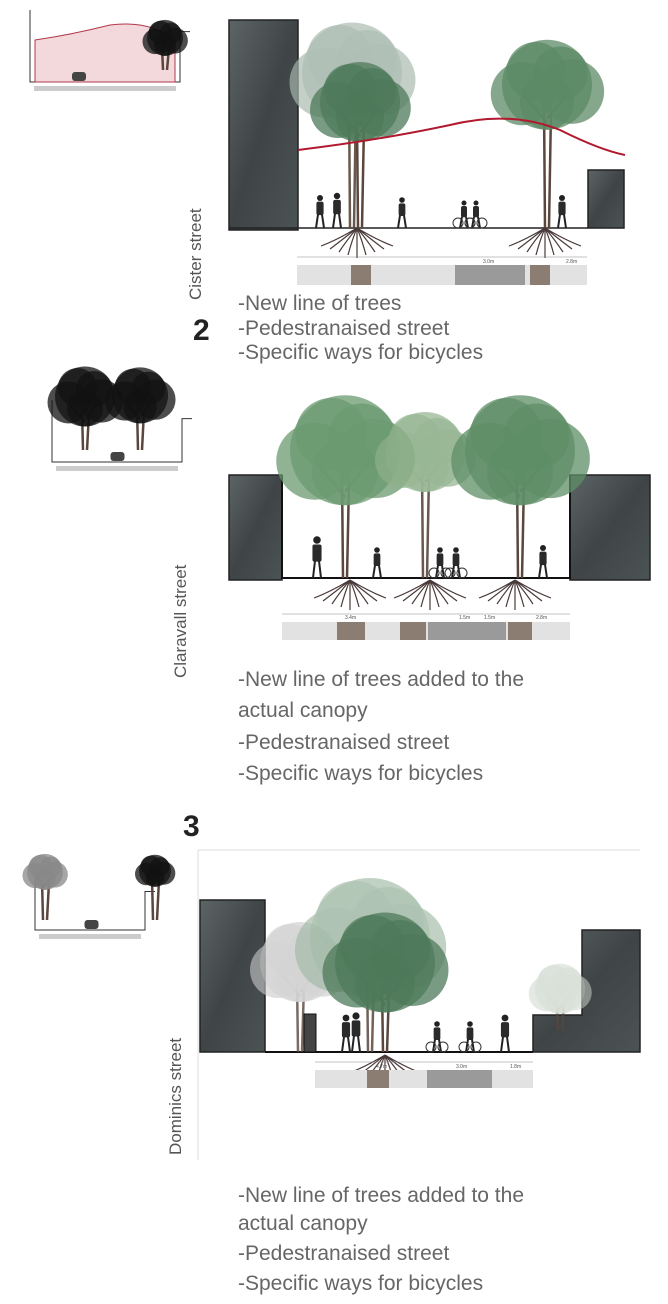 The height and width of the screenshot is (1304, 668). What do you see at coordinates (303, 1223) in the screenshot?
I see `note: actual canopy` at bounding box center [303, 1223].